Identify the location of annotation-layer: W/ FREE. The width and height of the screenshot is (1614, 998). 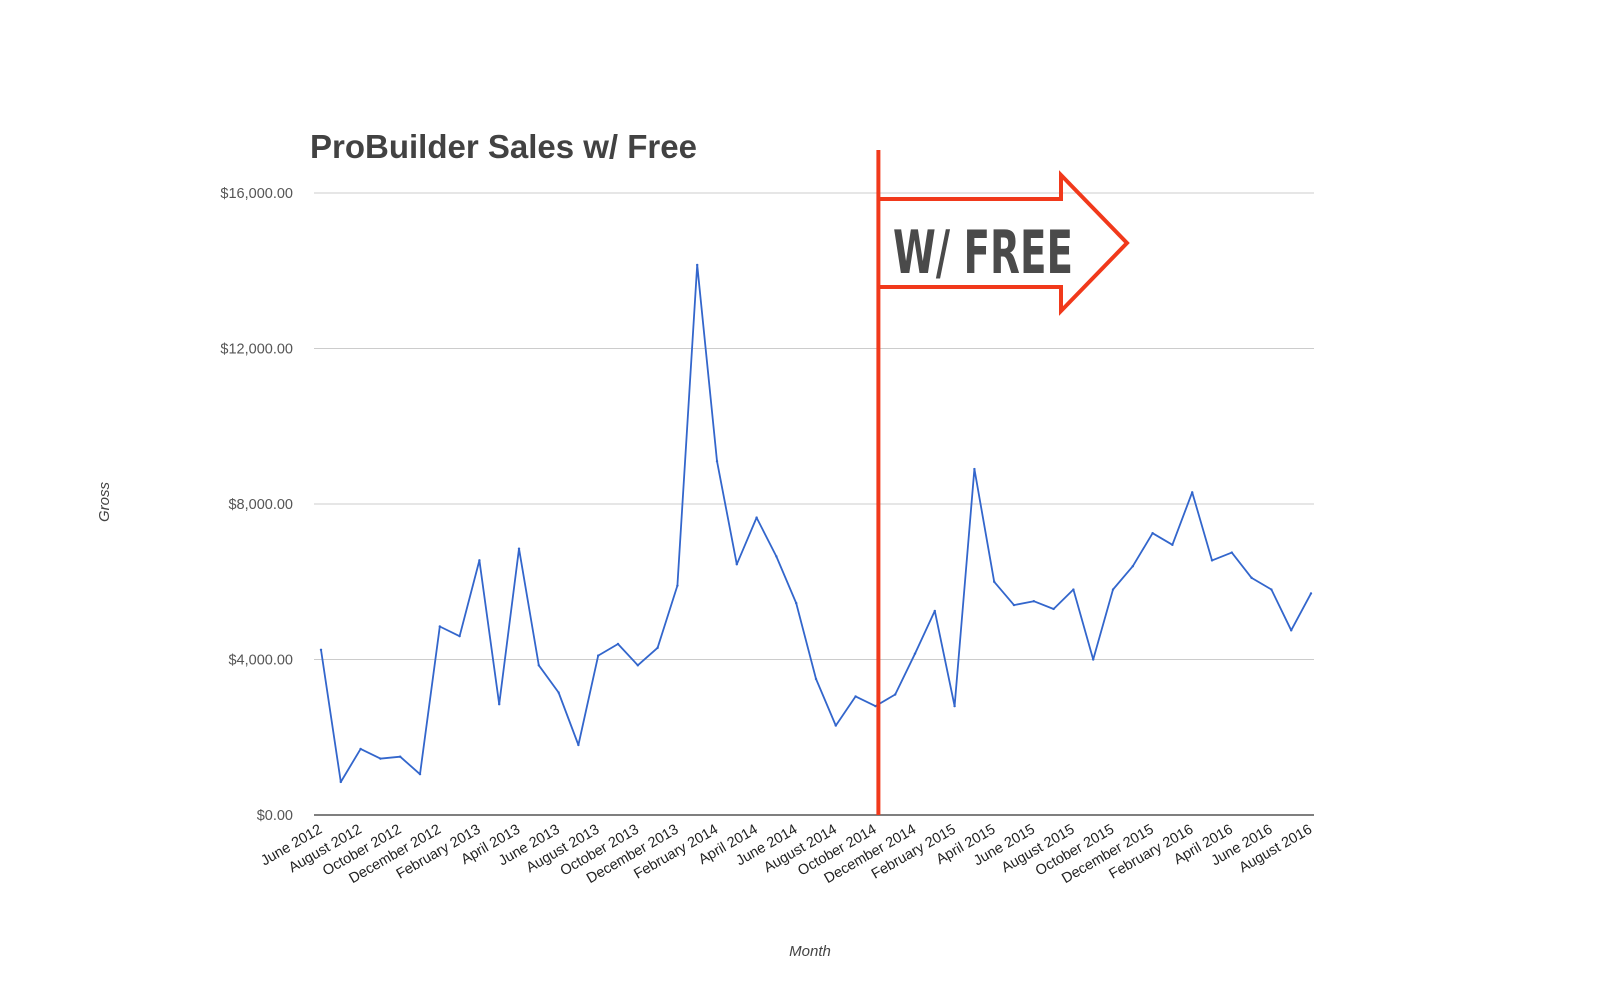
(1003, 482).